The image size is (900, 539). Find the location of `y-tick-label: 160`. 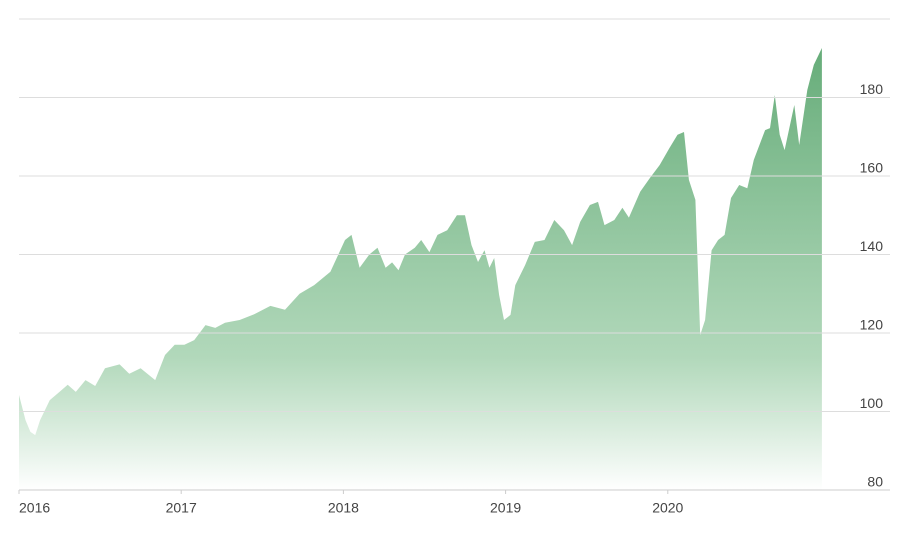

y-tick-label: 160 is located at coordinates (872, 168).